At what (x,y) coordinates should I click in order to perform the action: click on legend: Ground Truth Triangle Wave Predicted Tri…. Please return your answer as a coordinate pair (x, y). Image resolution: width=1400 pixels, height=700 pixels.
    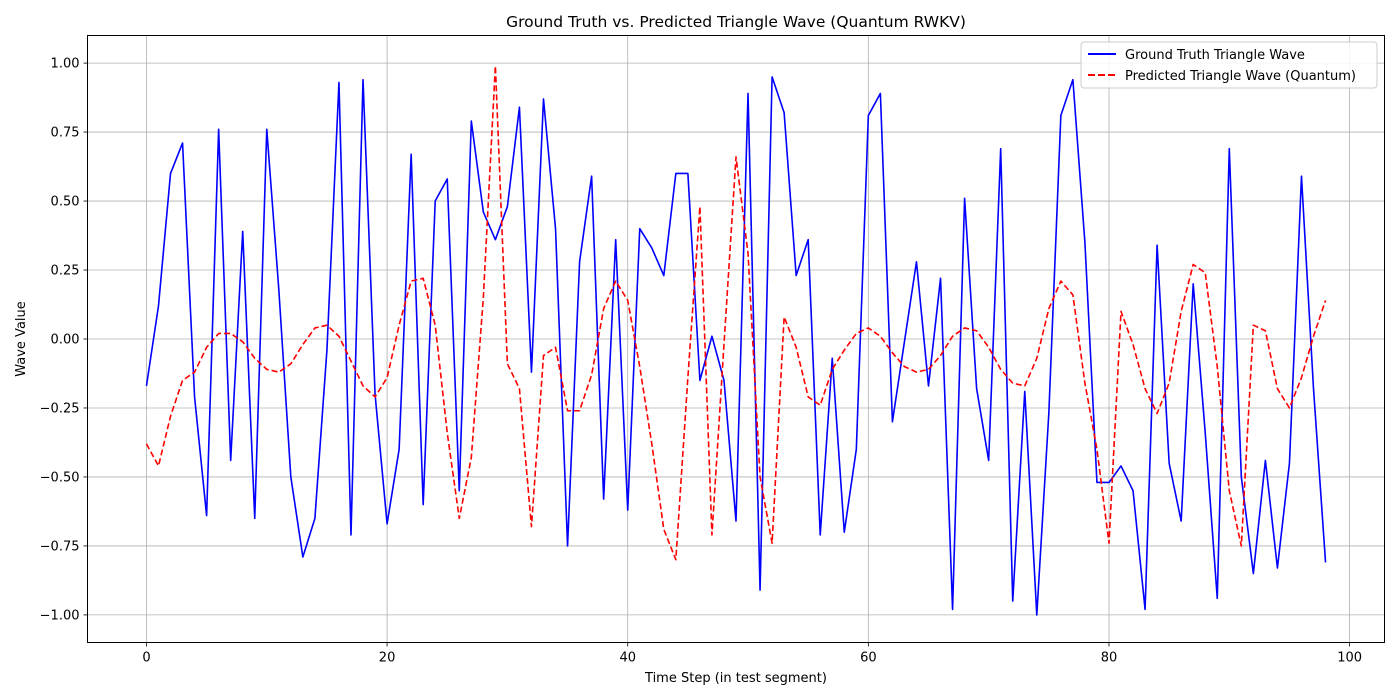
    Looking at the image, I should click on (1229, 65).